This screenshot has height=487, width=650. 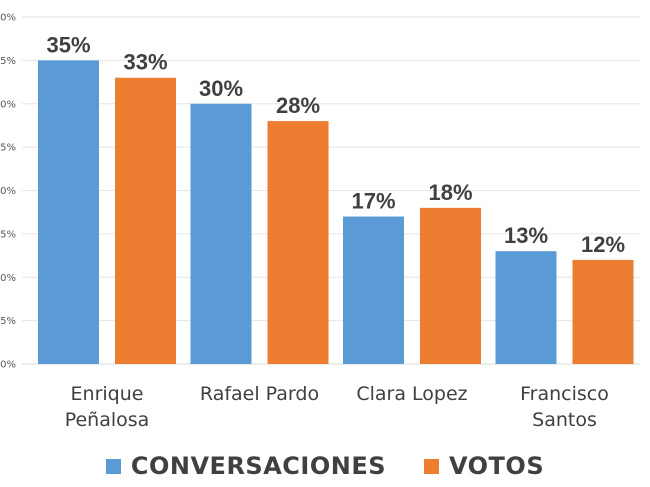 I want to click on data-label: 13%, so click(x=526, y=235).